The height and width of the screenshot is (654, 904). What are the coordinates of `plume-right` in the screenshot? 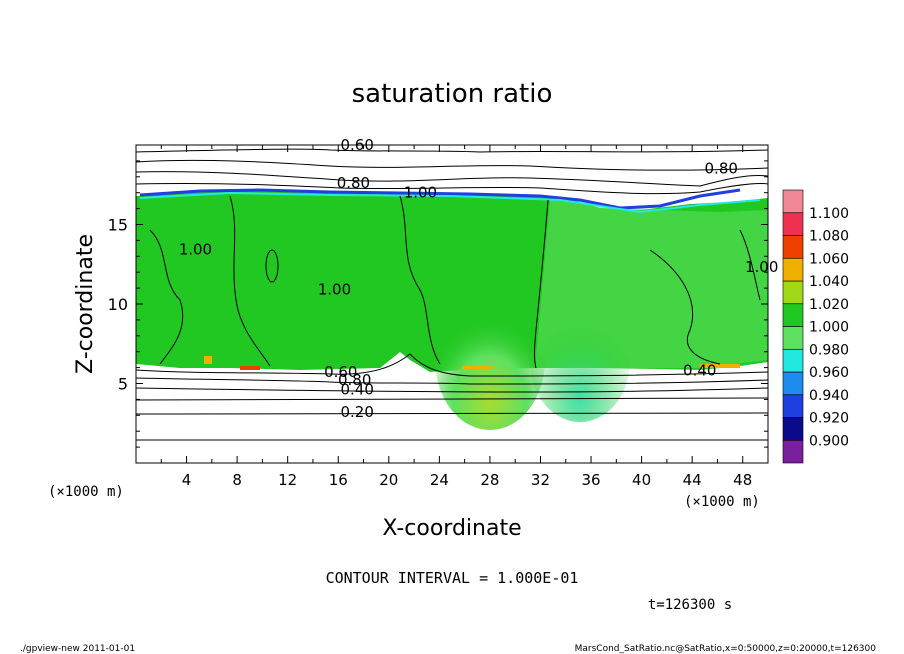 It's located at (580, 362).